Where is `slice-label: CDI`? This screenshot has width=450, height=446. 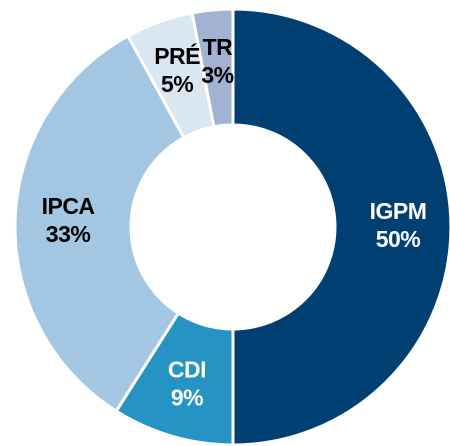 slice-label: CDI is located at coordinates (187, 370).